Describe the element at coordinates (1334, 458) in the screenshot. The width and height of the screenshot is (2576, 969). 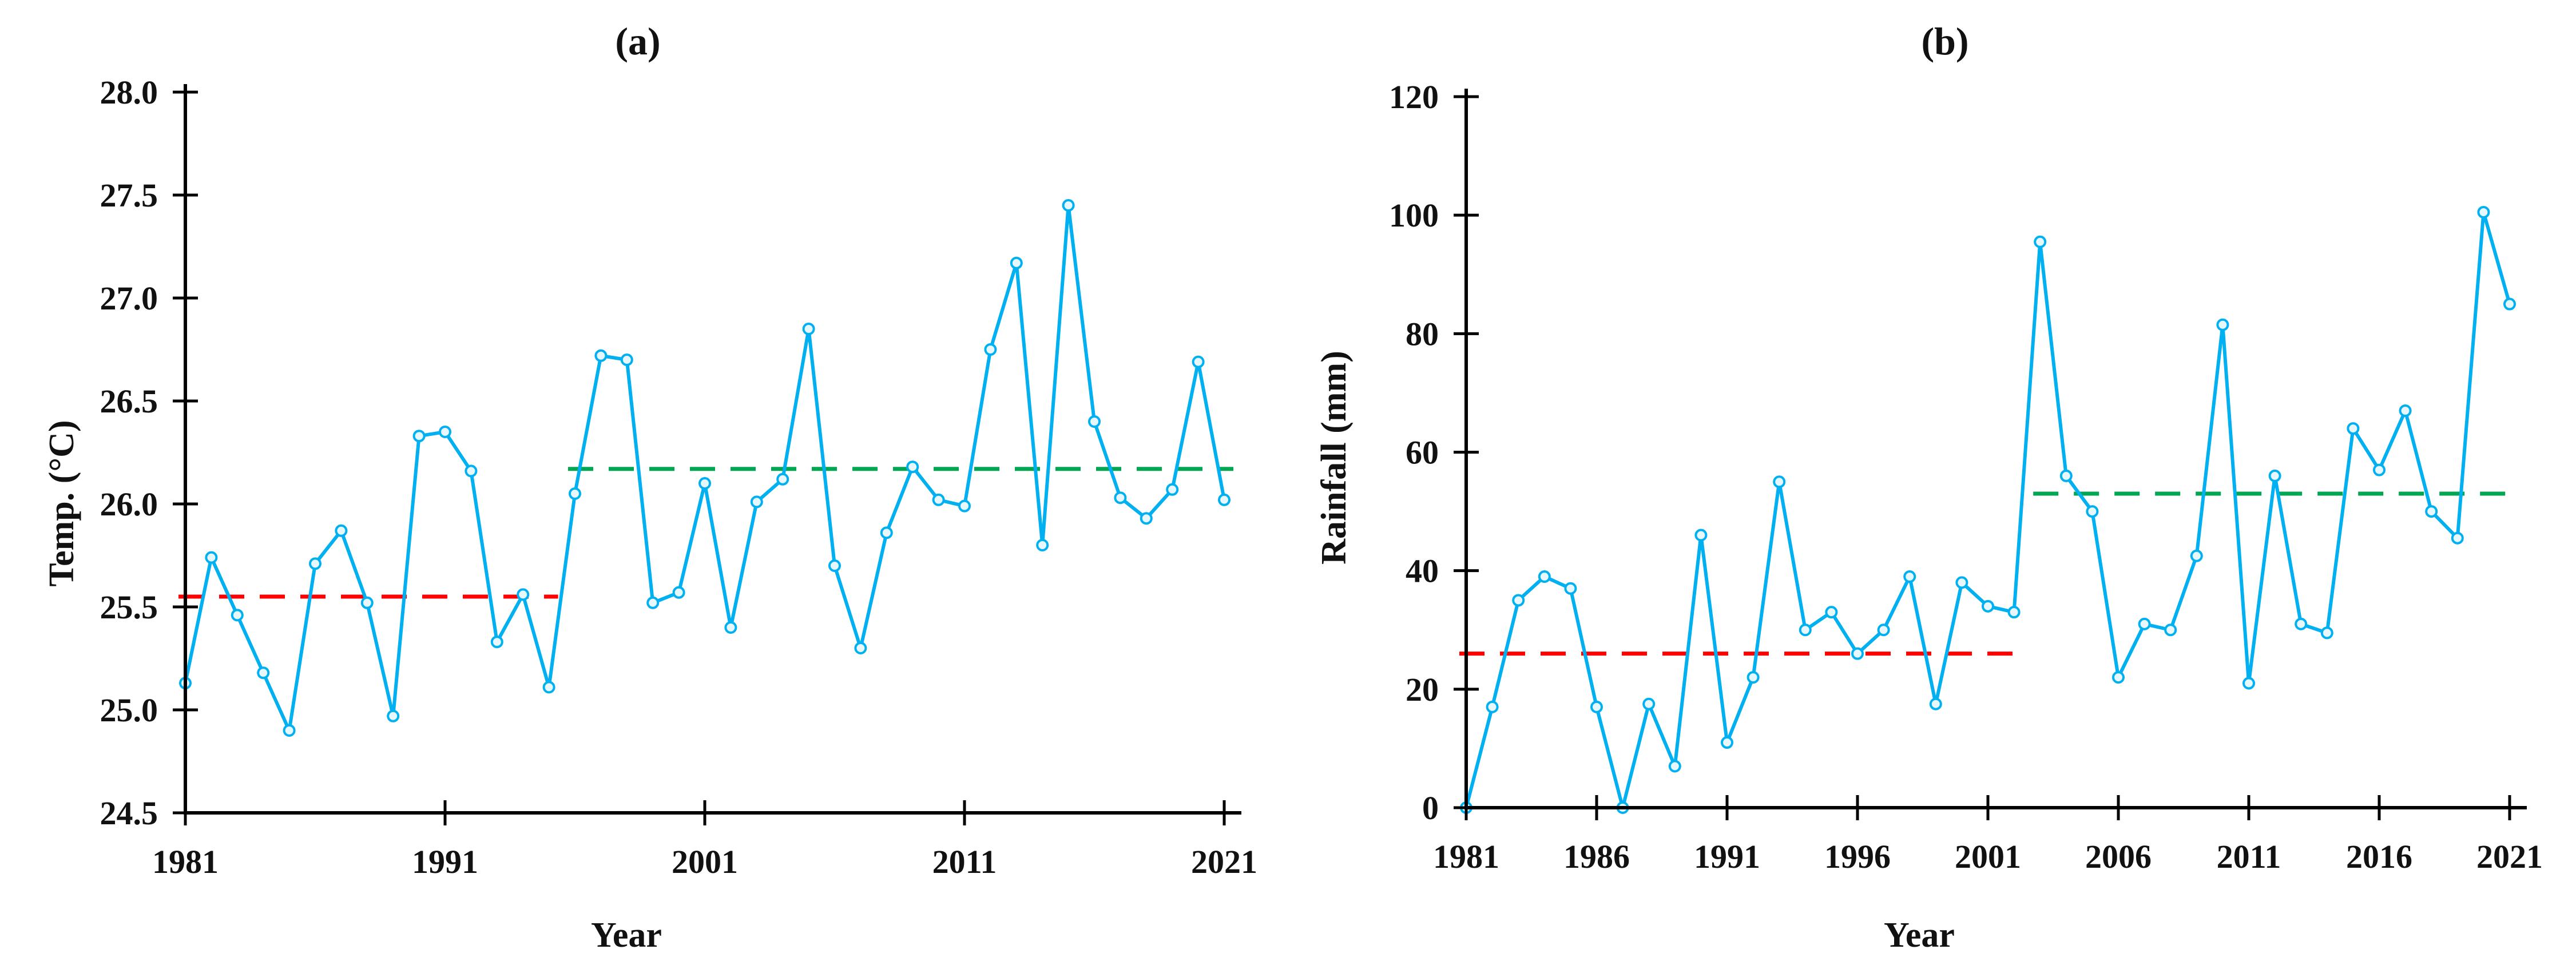
I see `y-axis-title: Rainfall (mm)` at that location.